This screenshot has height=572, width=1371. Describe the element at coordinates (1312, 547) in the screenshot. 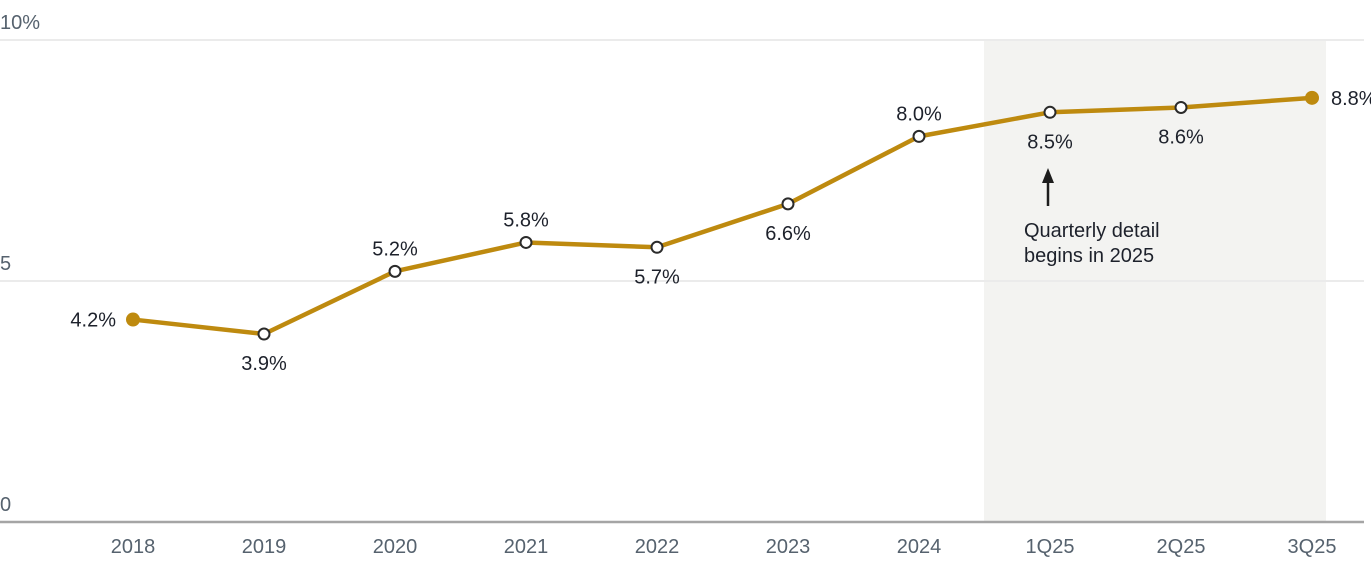

I see `x-tick-label-3Q25: 3Q25` at that location.